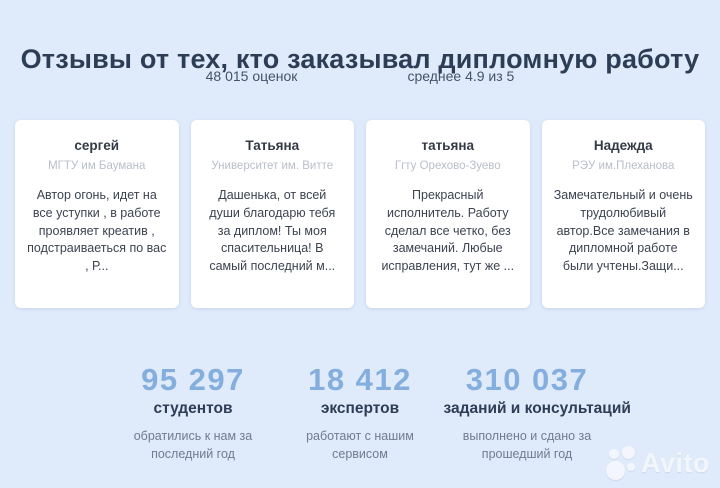 This screenshot has height=488, width=720. I want to click on reviewer-name: сергей, so click(97, 145).